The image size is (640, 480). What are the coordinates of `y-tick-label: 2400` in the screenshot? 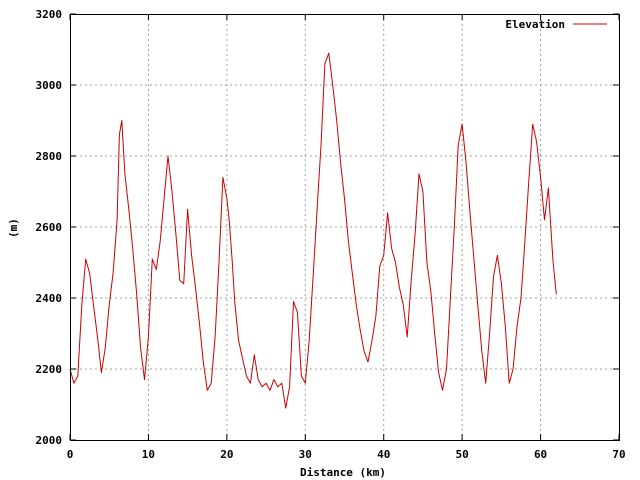 It's located at (49, 298).